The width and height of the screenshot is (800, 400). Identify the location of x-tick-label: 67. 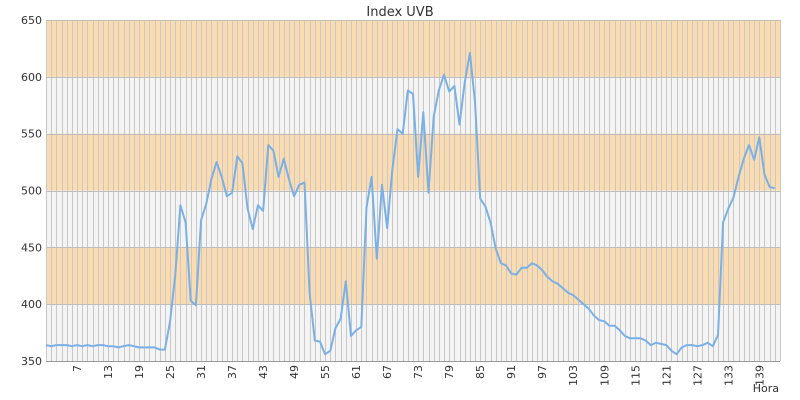
(387, 372).